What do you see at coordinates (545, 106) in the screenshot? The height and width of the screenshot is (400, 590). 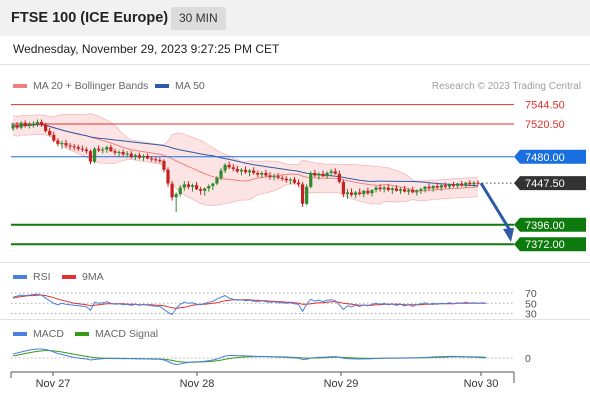 I see `level-label-resistance: 7544.50` at bounding box center [545, 106].